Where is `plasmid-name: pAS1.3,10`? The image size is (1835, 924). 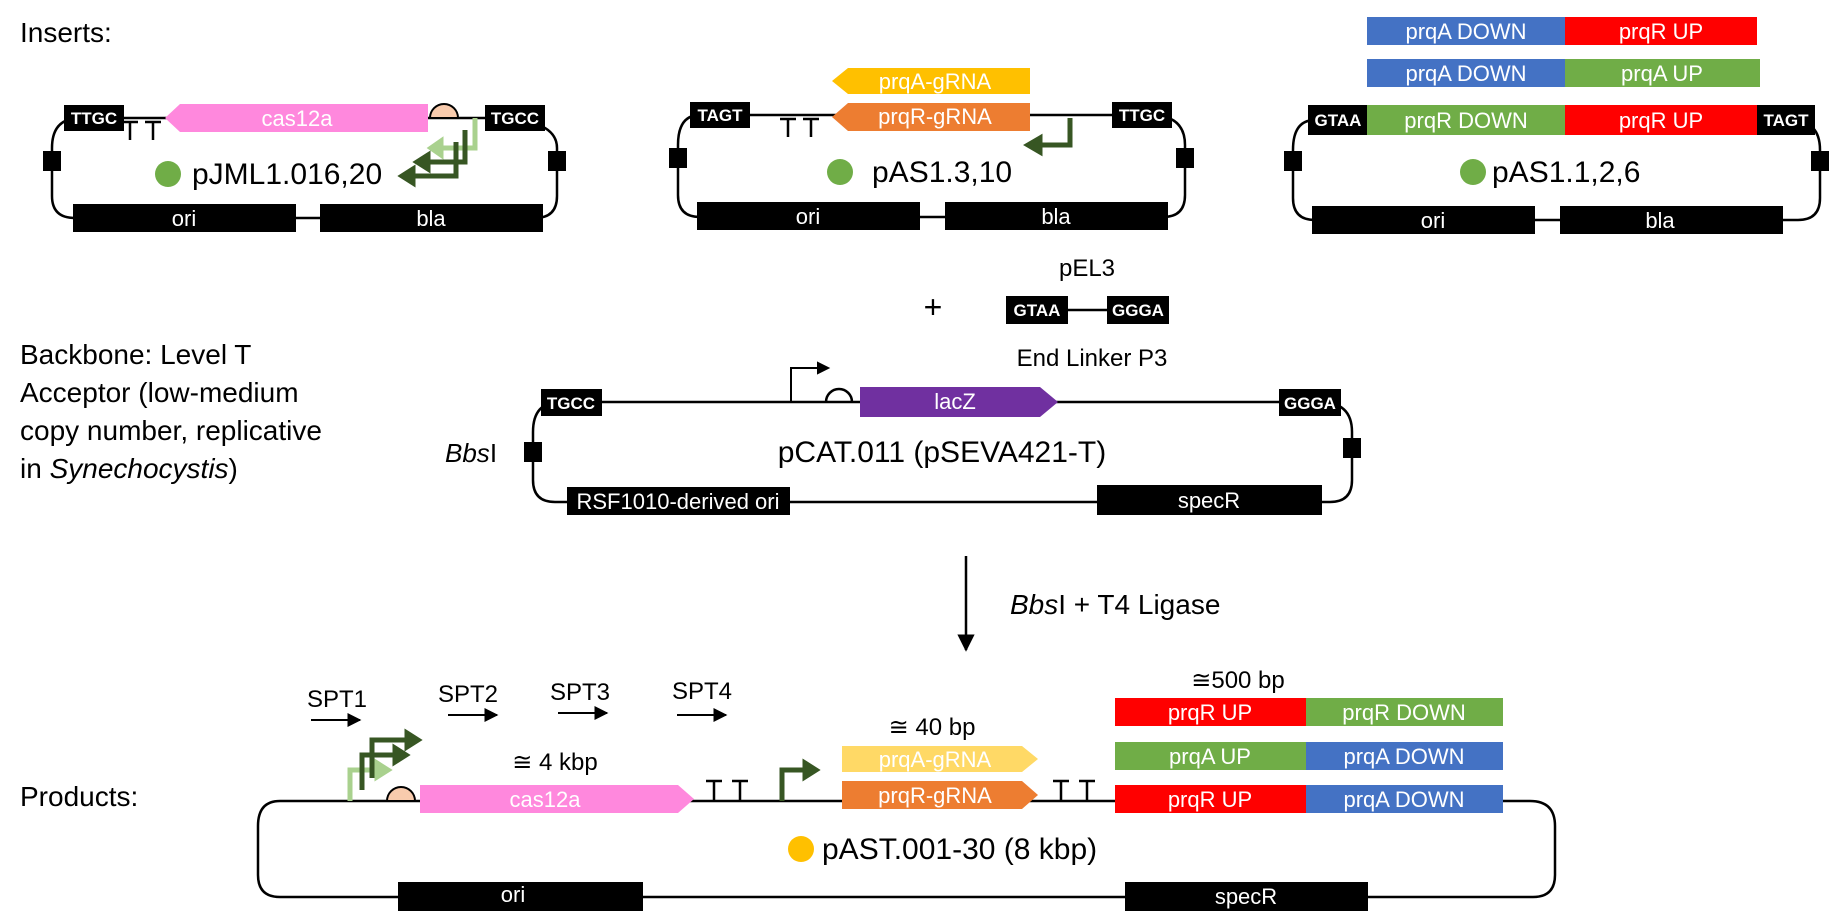 plasmid-name: pAS1.3,10 is located at coordinates (942, 172).